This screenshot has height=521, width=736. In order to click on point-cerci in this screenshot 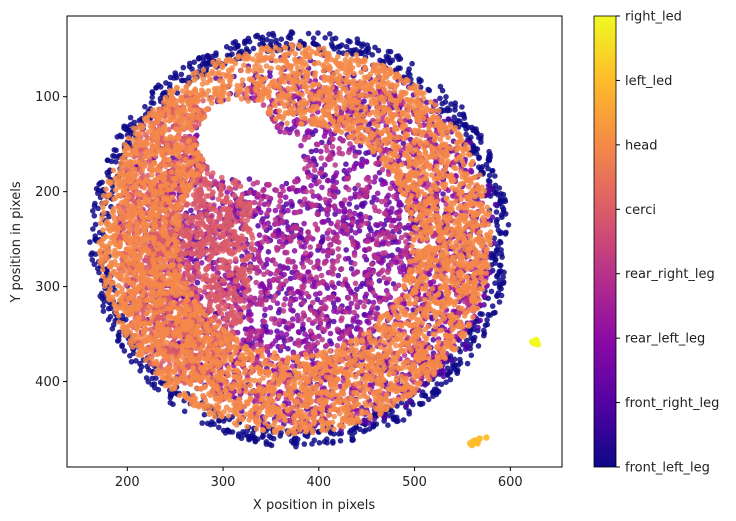, I will do `click(250, 271)`.